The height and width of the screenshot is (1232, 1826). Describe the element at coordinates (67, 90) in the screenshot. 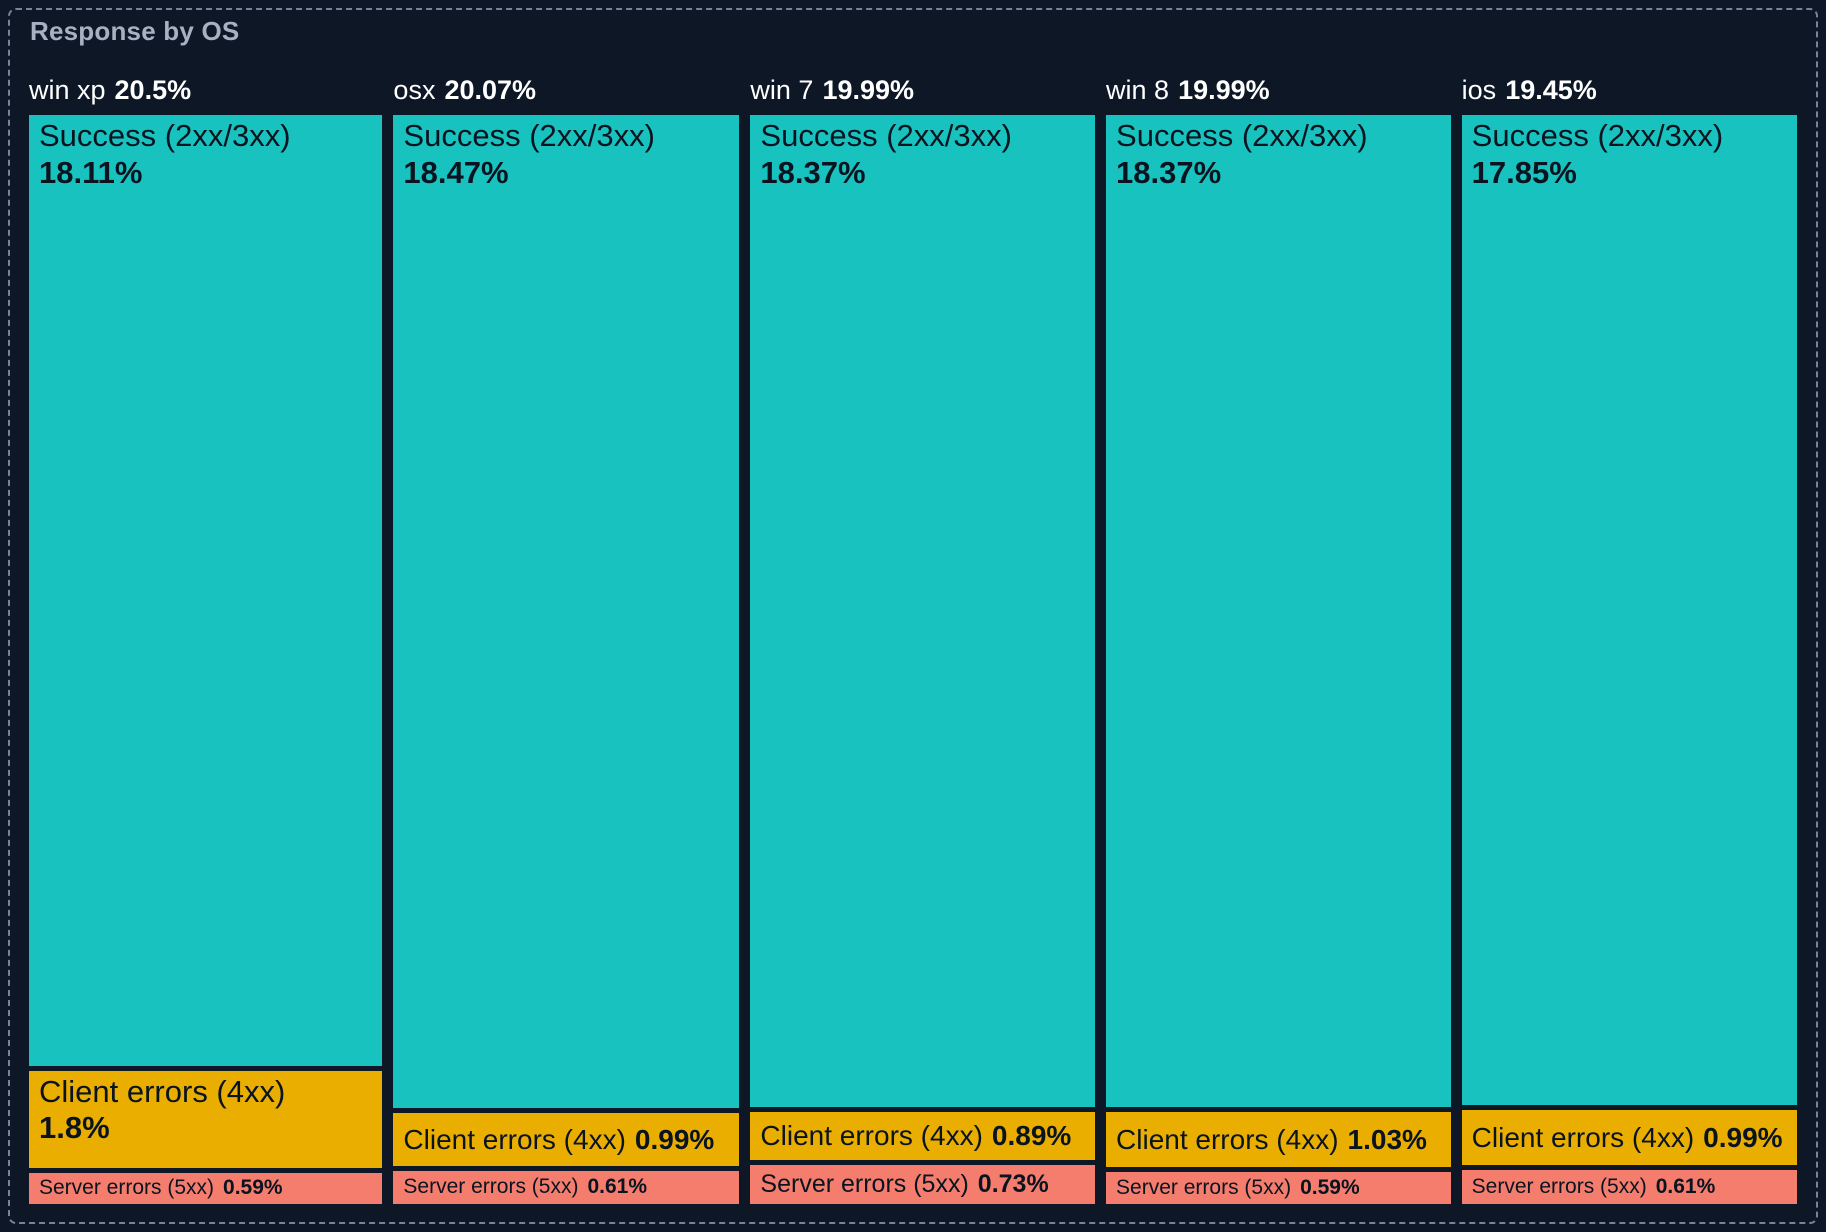

I see `os-name: win xp` at that location.